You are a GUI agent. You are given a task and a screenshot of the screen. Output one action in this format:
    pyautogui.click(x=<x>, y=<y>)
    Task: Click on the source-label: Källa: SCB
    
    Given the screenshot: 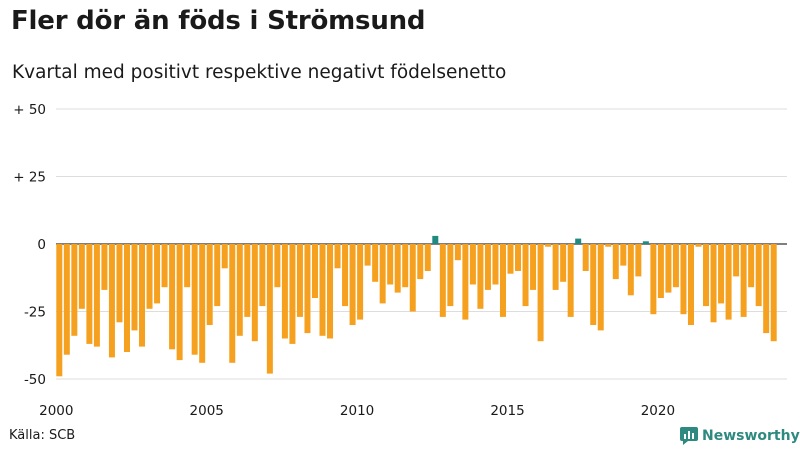 What is the action you would take?
    pyautogui.click(x=42, y=435)
    